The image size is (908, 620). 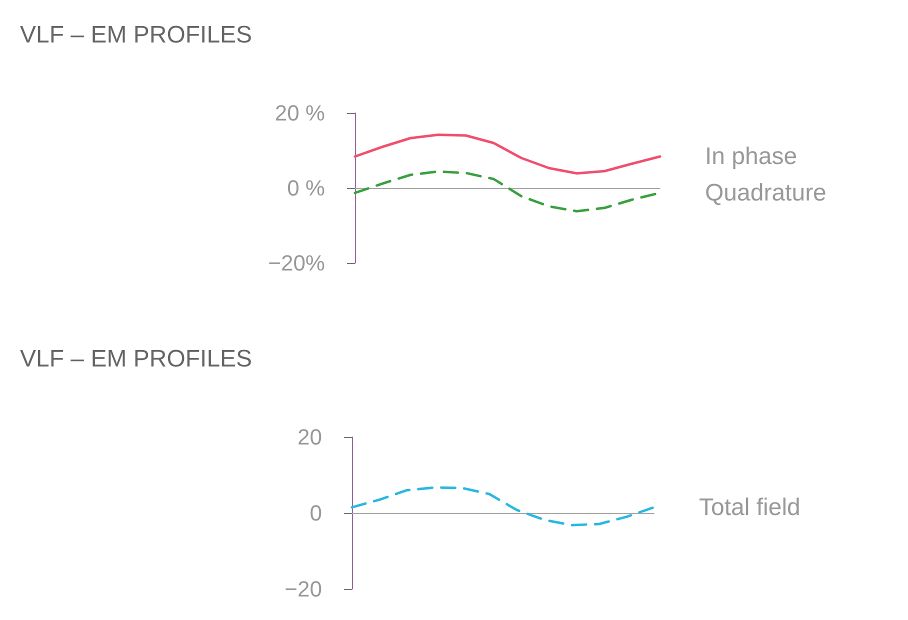 I want to click on y-tick-label: 20, so click(x=310, y=437).